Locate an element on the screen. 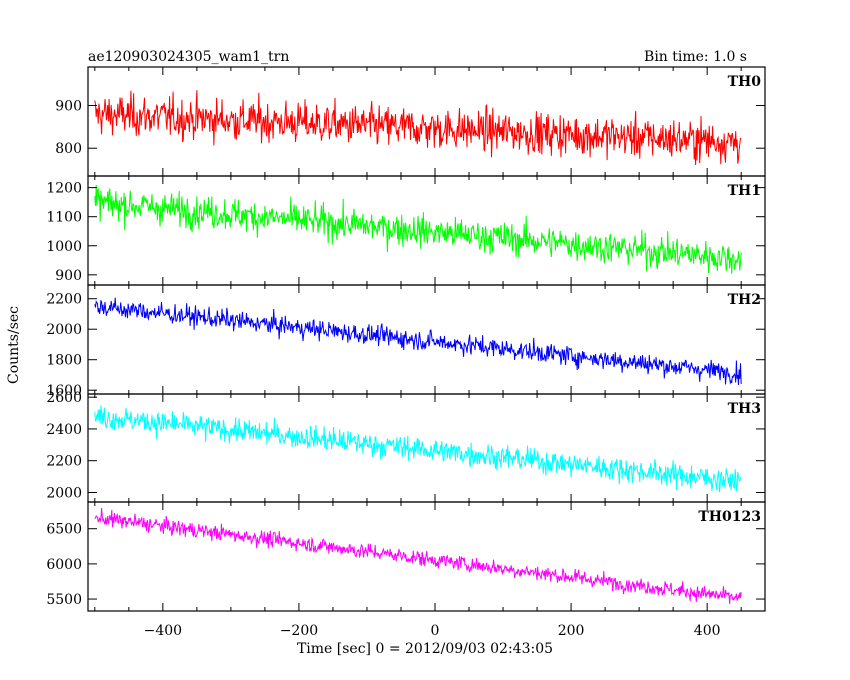 This screenshot has height=680, width=850. series-line-th0 is located at coordinates (418, 128).